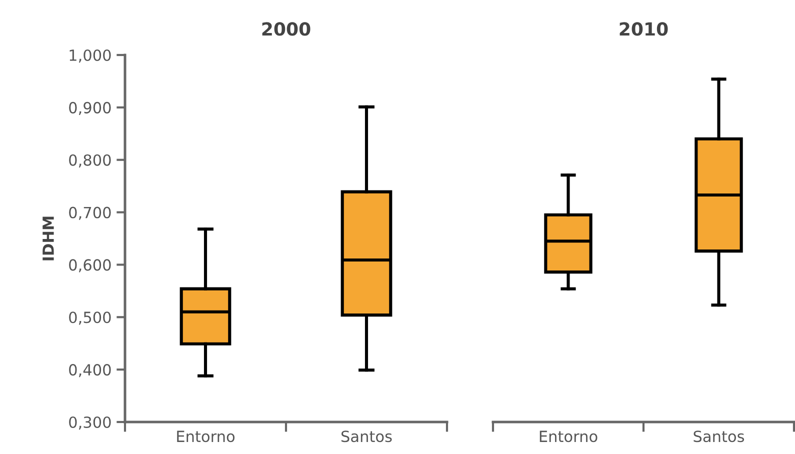 Image resolution: width=795 pixels, height=454 pixels. Describe the element at coordinates (48, 238) in the screenshot. I see `y-axis-title: IDHM` at that location.